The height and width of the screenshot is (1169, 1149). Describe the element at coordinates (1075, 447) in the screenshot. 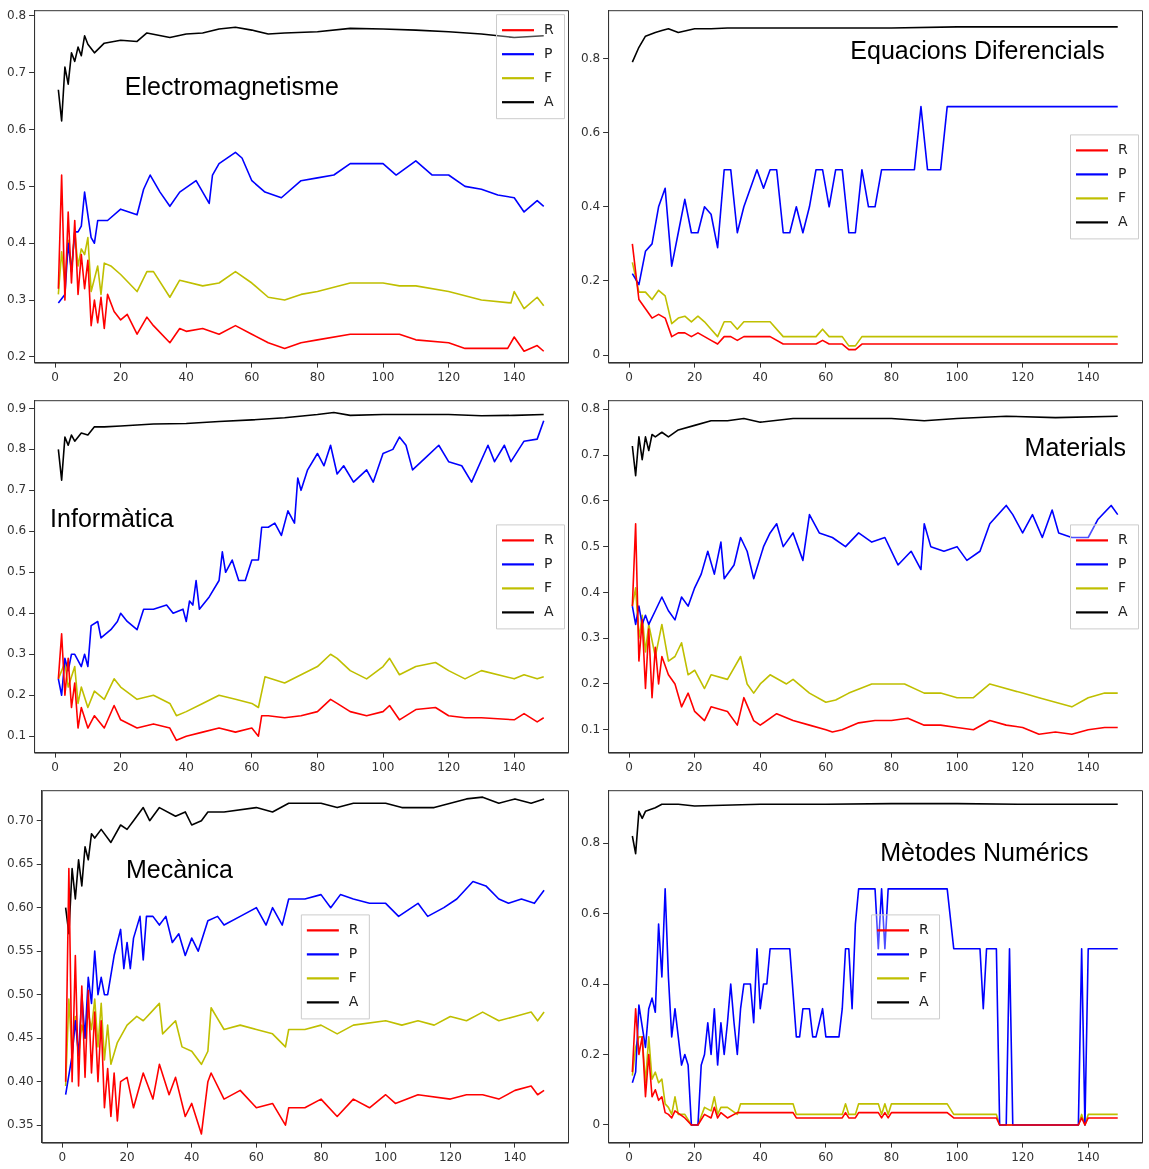

I see `text: Materials` at that location.